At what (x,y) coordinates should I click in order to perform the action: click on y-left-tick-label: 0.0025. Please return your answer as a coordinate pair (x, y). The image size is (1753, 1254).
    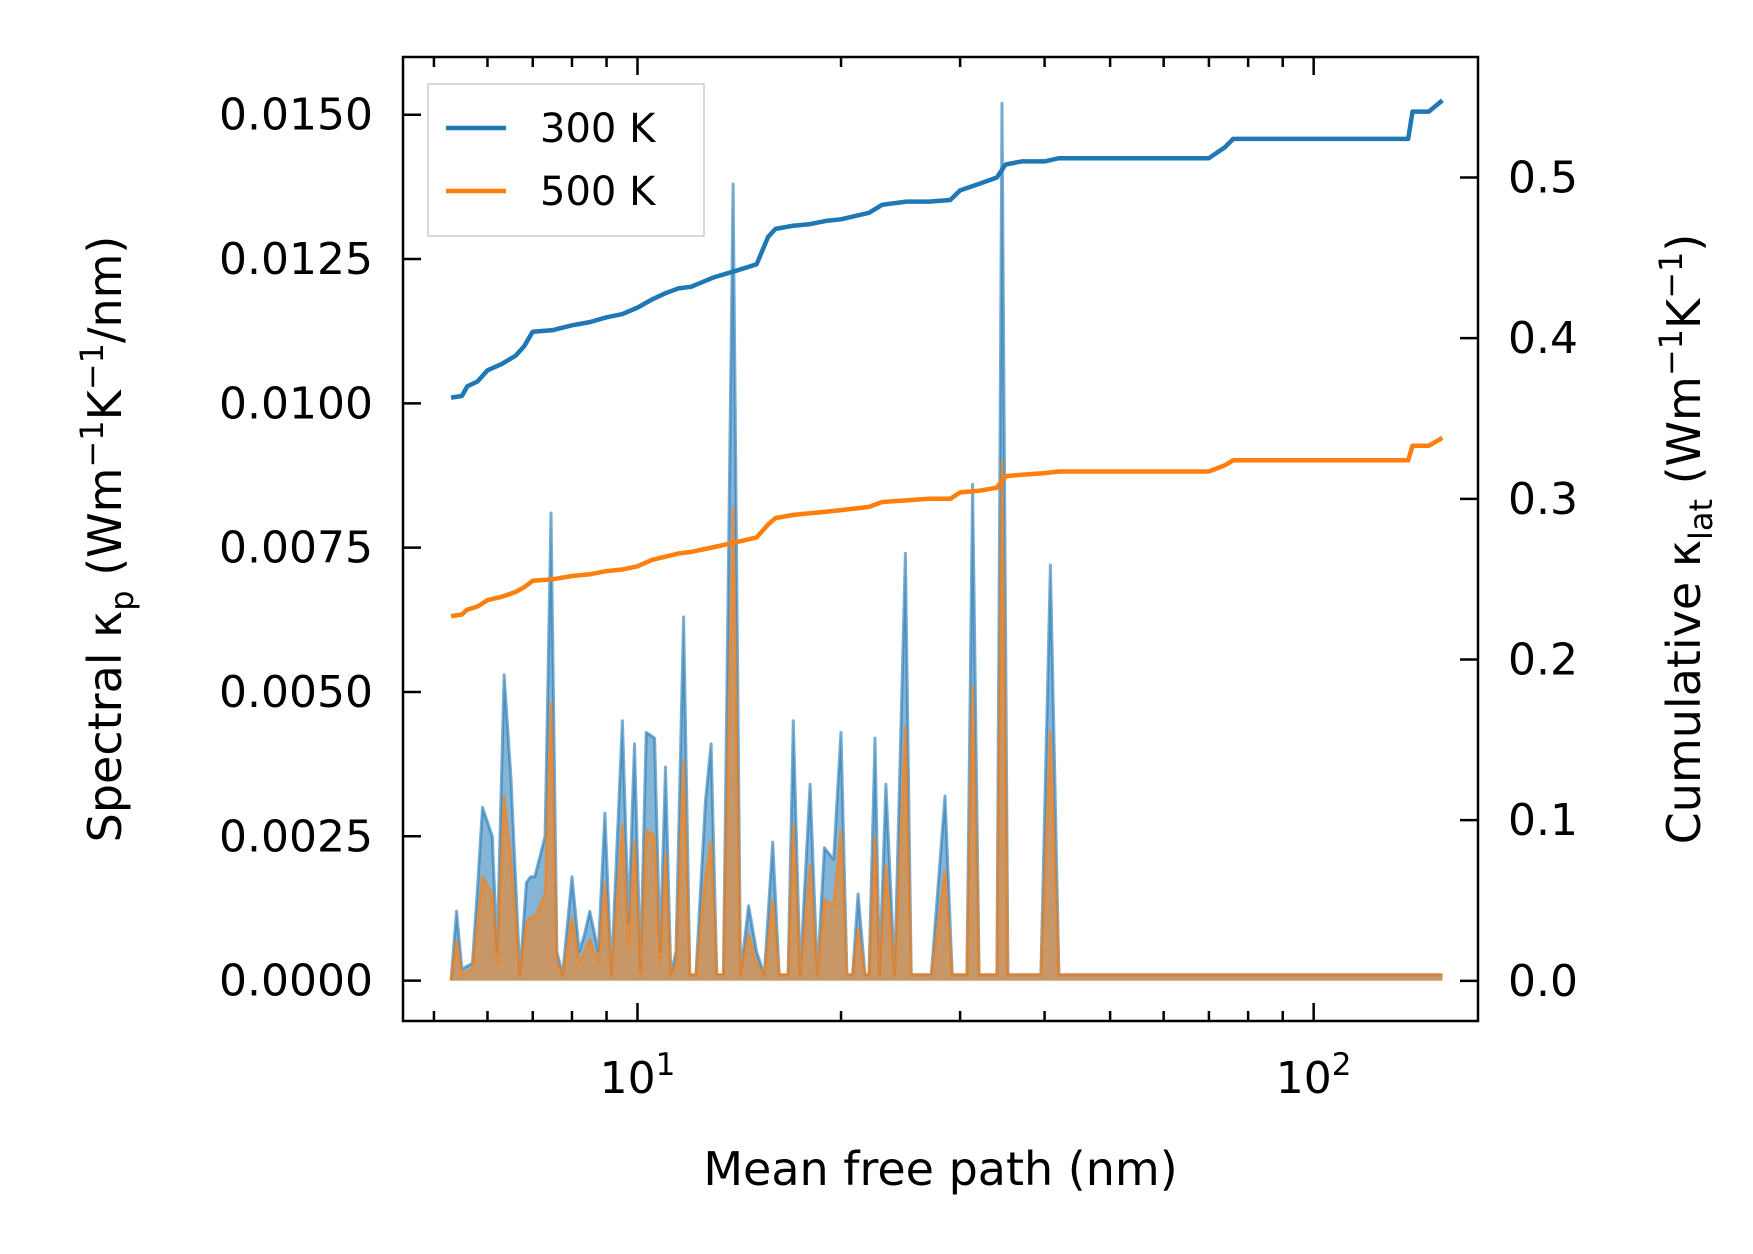
    Looking at the image, I should click on (296, 836).